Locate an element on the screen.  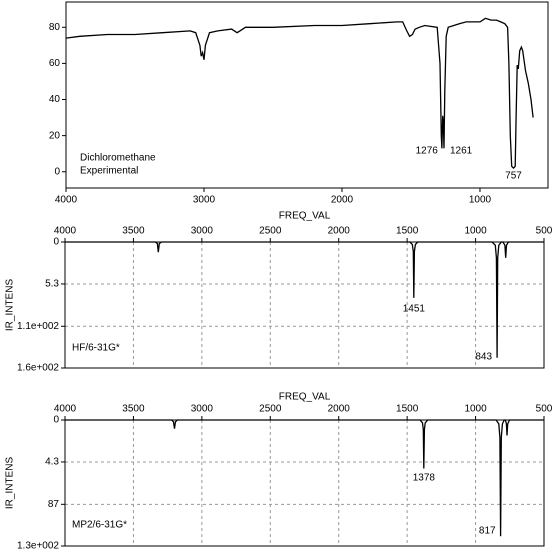
peak-label: 757 is located at coordinates (513, 176).